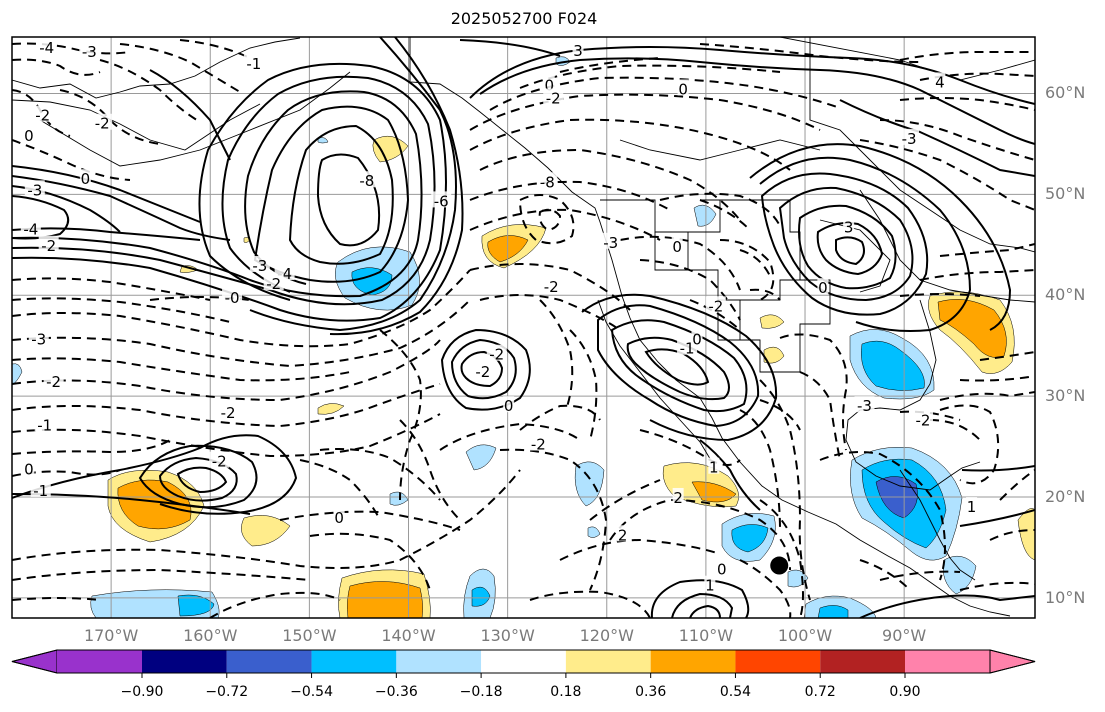 Image resolution: width=1105 pixels, height=712 pixels. Describe the element at coordinates (46, 48) in the screenshot. I see `contour-label: -4` at that location.